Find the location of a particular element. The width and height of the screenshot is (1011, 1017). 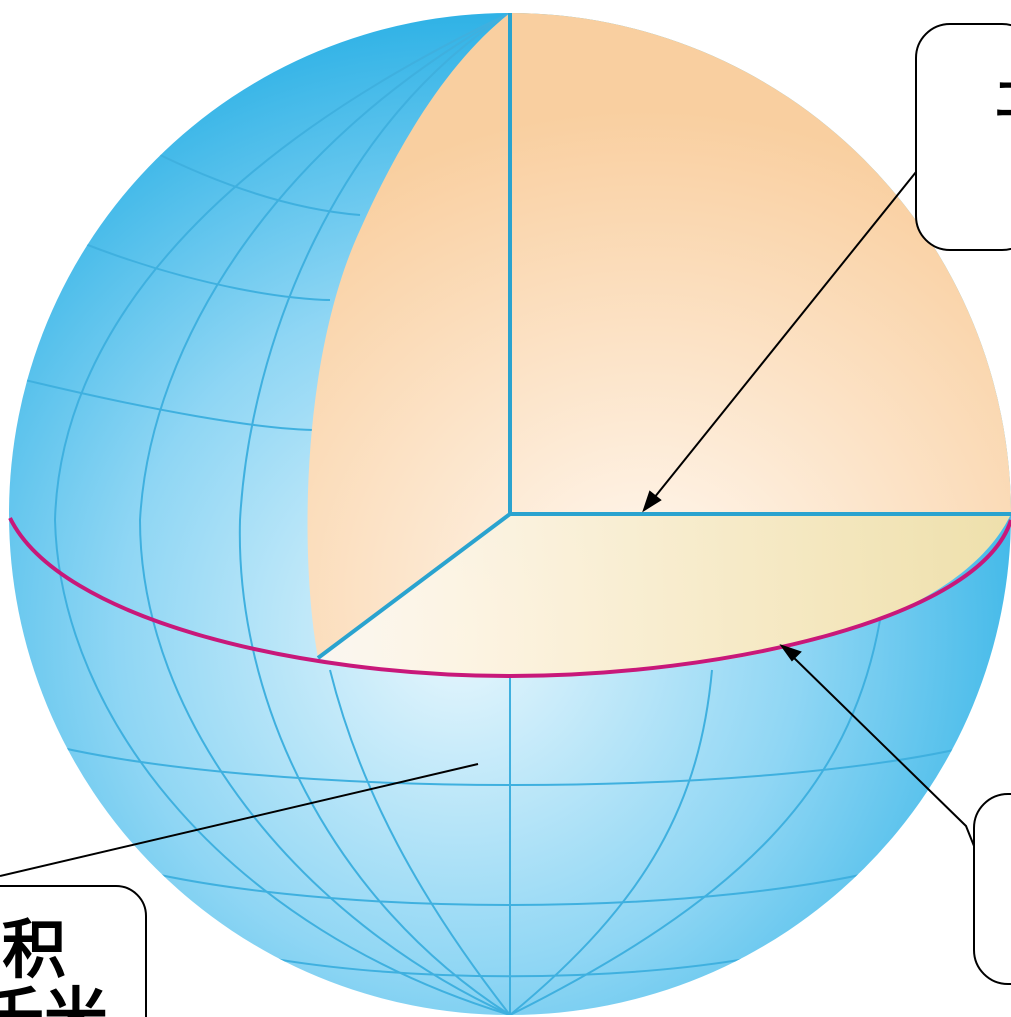

callout-bottom-left: 积 千米 is located at coordinates (73, 951).